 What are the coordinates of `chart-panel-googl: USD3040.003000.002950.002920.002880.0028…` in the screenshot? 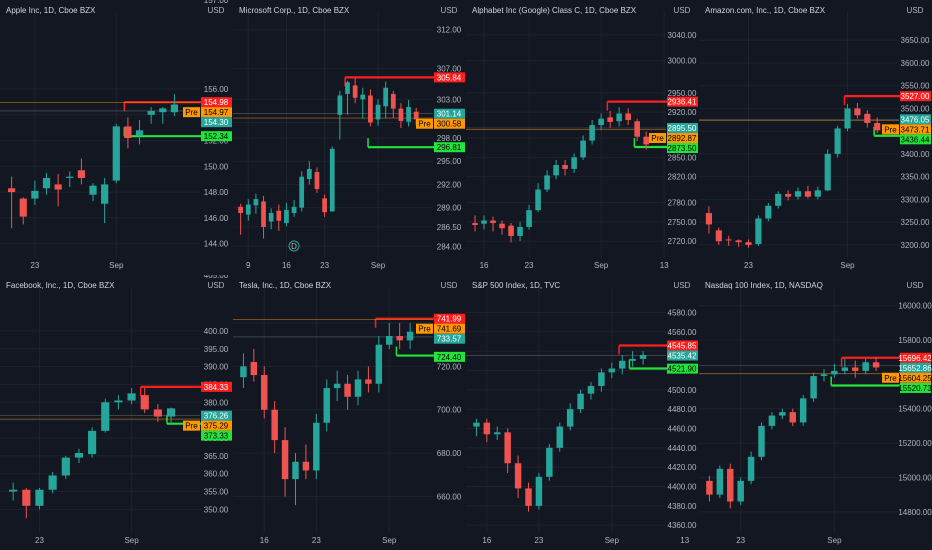 It's located at (582, 137).